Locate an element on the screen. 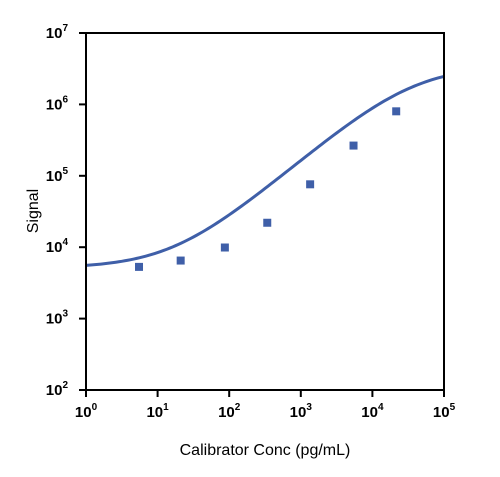  x-tick-label: 10¹ is located at coordinates (157, 411).